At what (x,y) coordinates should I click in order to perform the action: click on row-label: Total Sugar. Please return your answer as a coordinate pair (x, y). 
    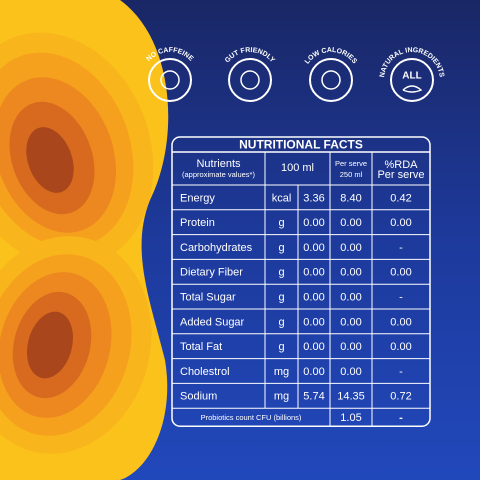
    Looking at the image, I should click on (208, 298).